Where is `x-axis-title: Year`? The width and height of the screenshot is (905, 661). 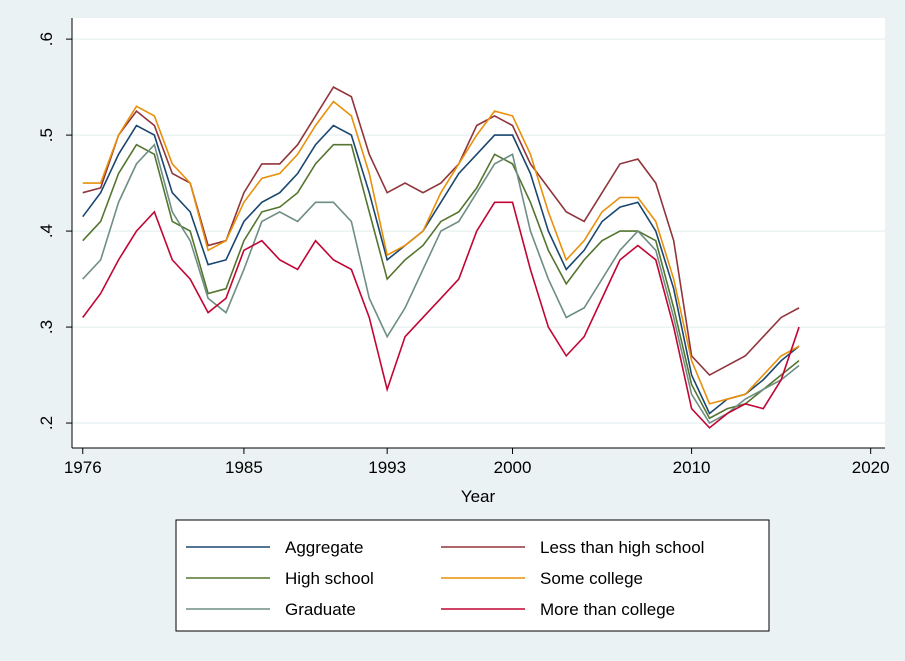 x-axis-title: Year is located at coordinates (478, 496).